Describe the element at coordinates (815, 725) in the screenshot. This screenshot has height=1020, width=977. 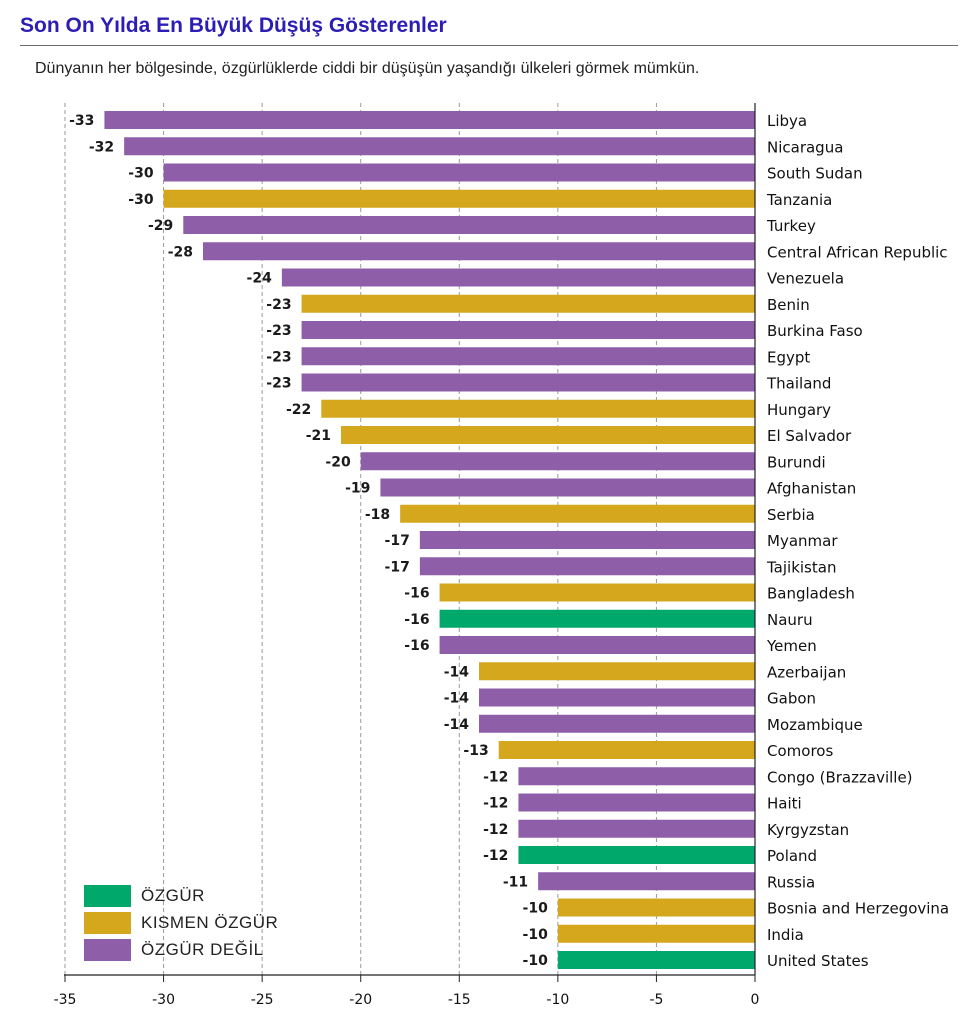
I see `category-label: Mozambique` at that location.